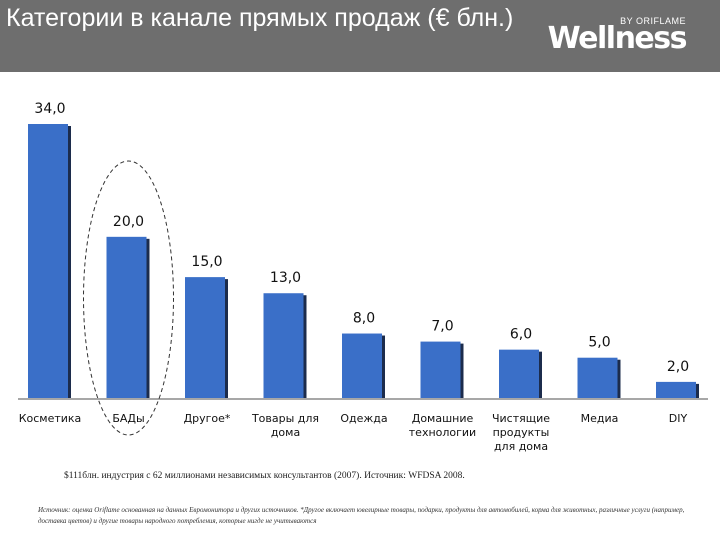 Image resolution: width=720 pixels, height=540 pixels. Describe the element at coordinates (678, 367) in the screenshot. I see `value-label: 2,0` at that location.